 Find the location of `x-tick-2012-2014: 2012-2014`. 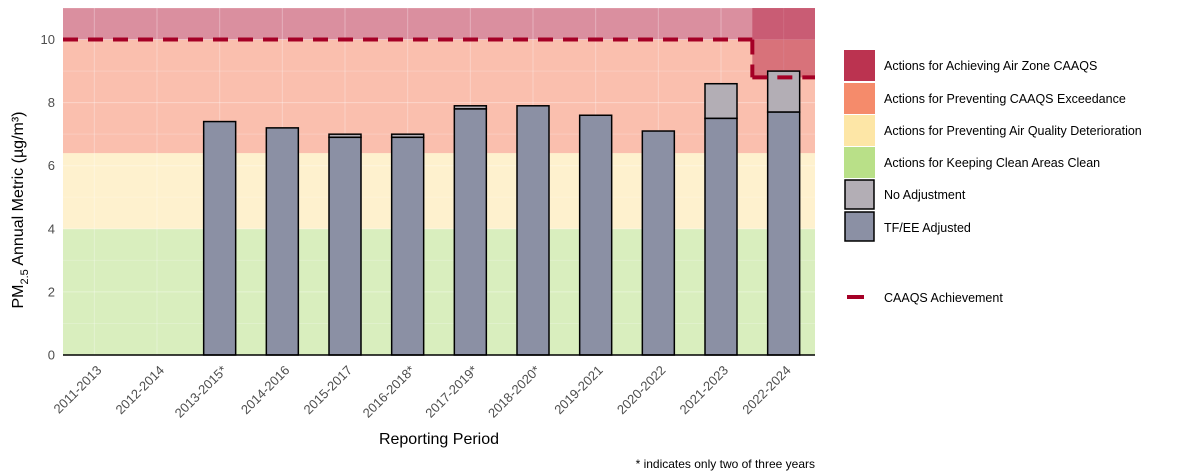

x-tick-2012-2014: 2012-2014 is located at coordinates (140, 390).